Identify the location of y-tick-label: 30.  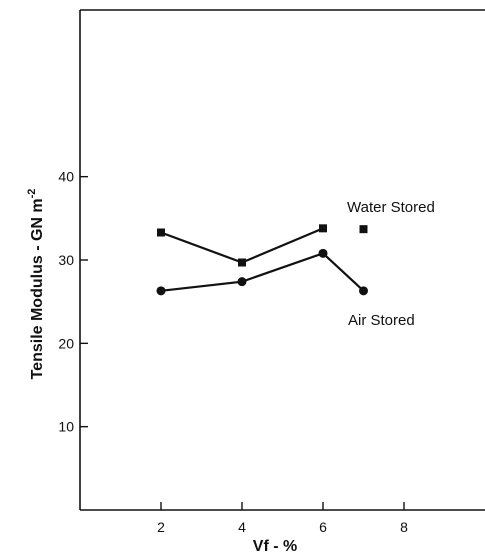
(66, 260).